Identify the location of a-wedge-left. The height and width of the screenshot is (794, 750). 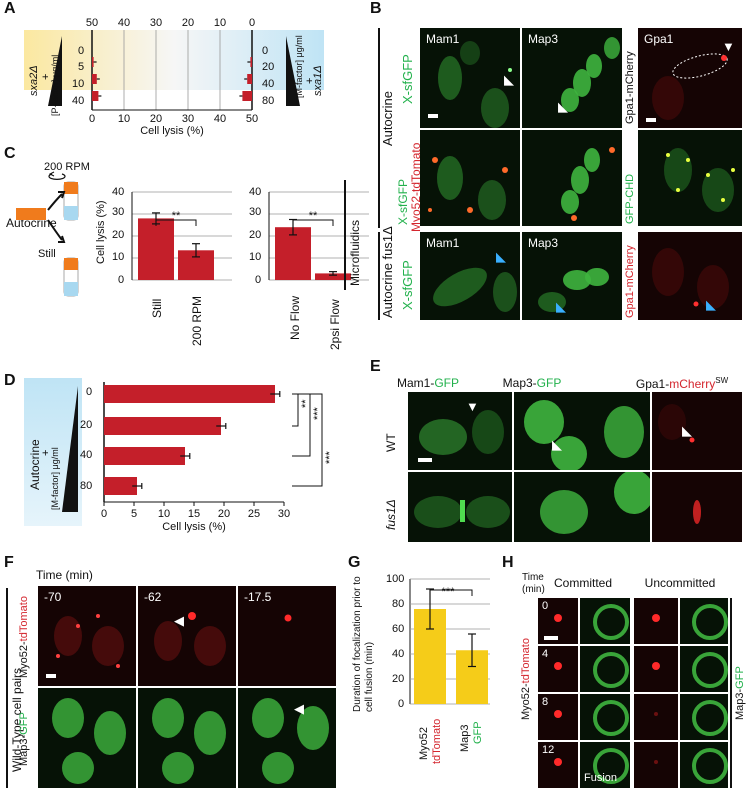
(55, 71).